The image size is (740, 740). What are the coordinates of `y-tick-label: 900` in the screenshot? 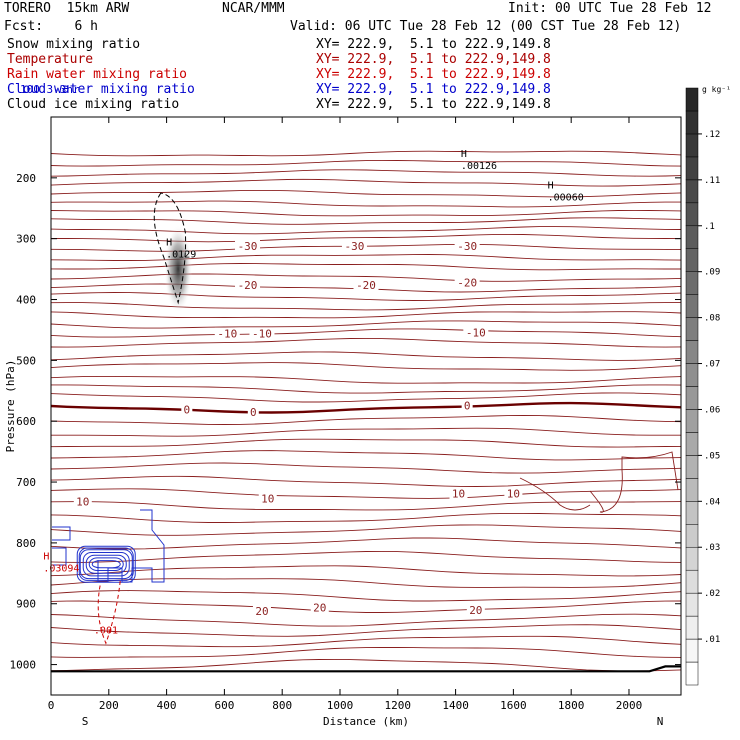 It's located at (26, 604).